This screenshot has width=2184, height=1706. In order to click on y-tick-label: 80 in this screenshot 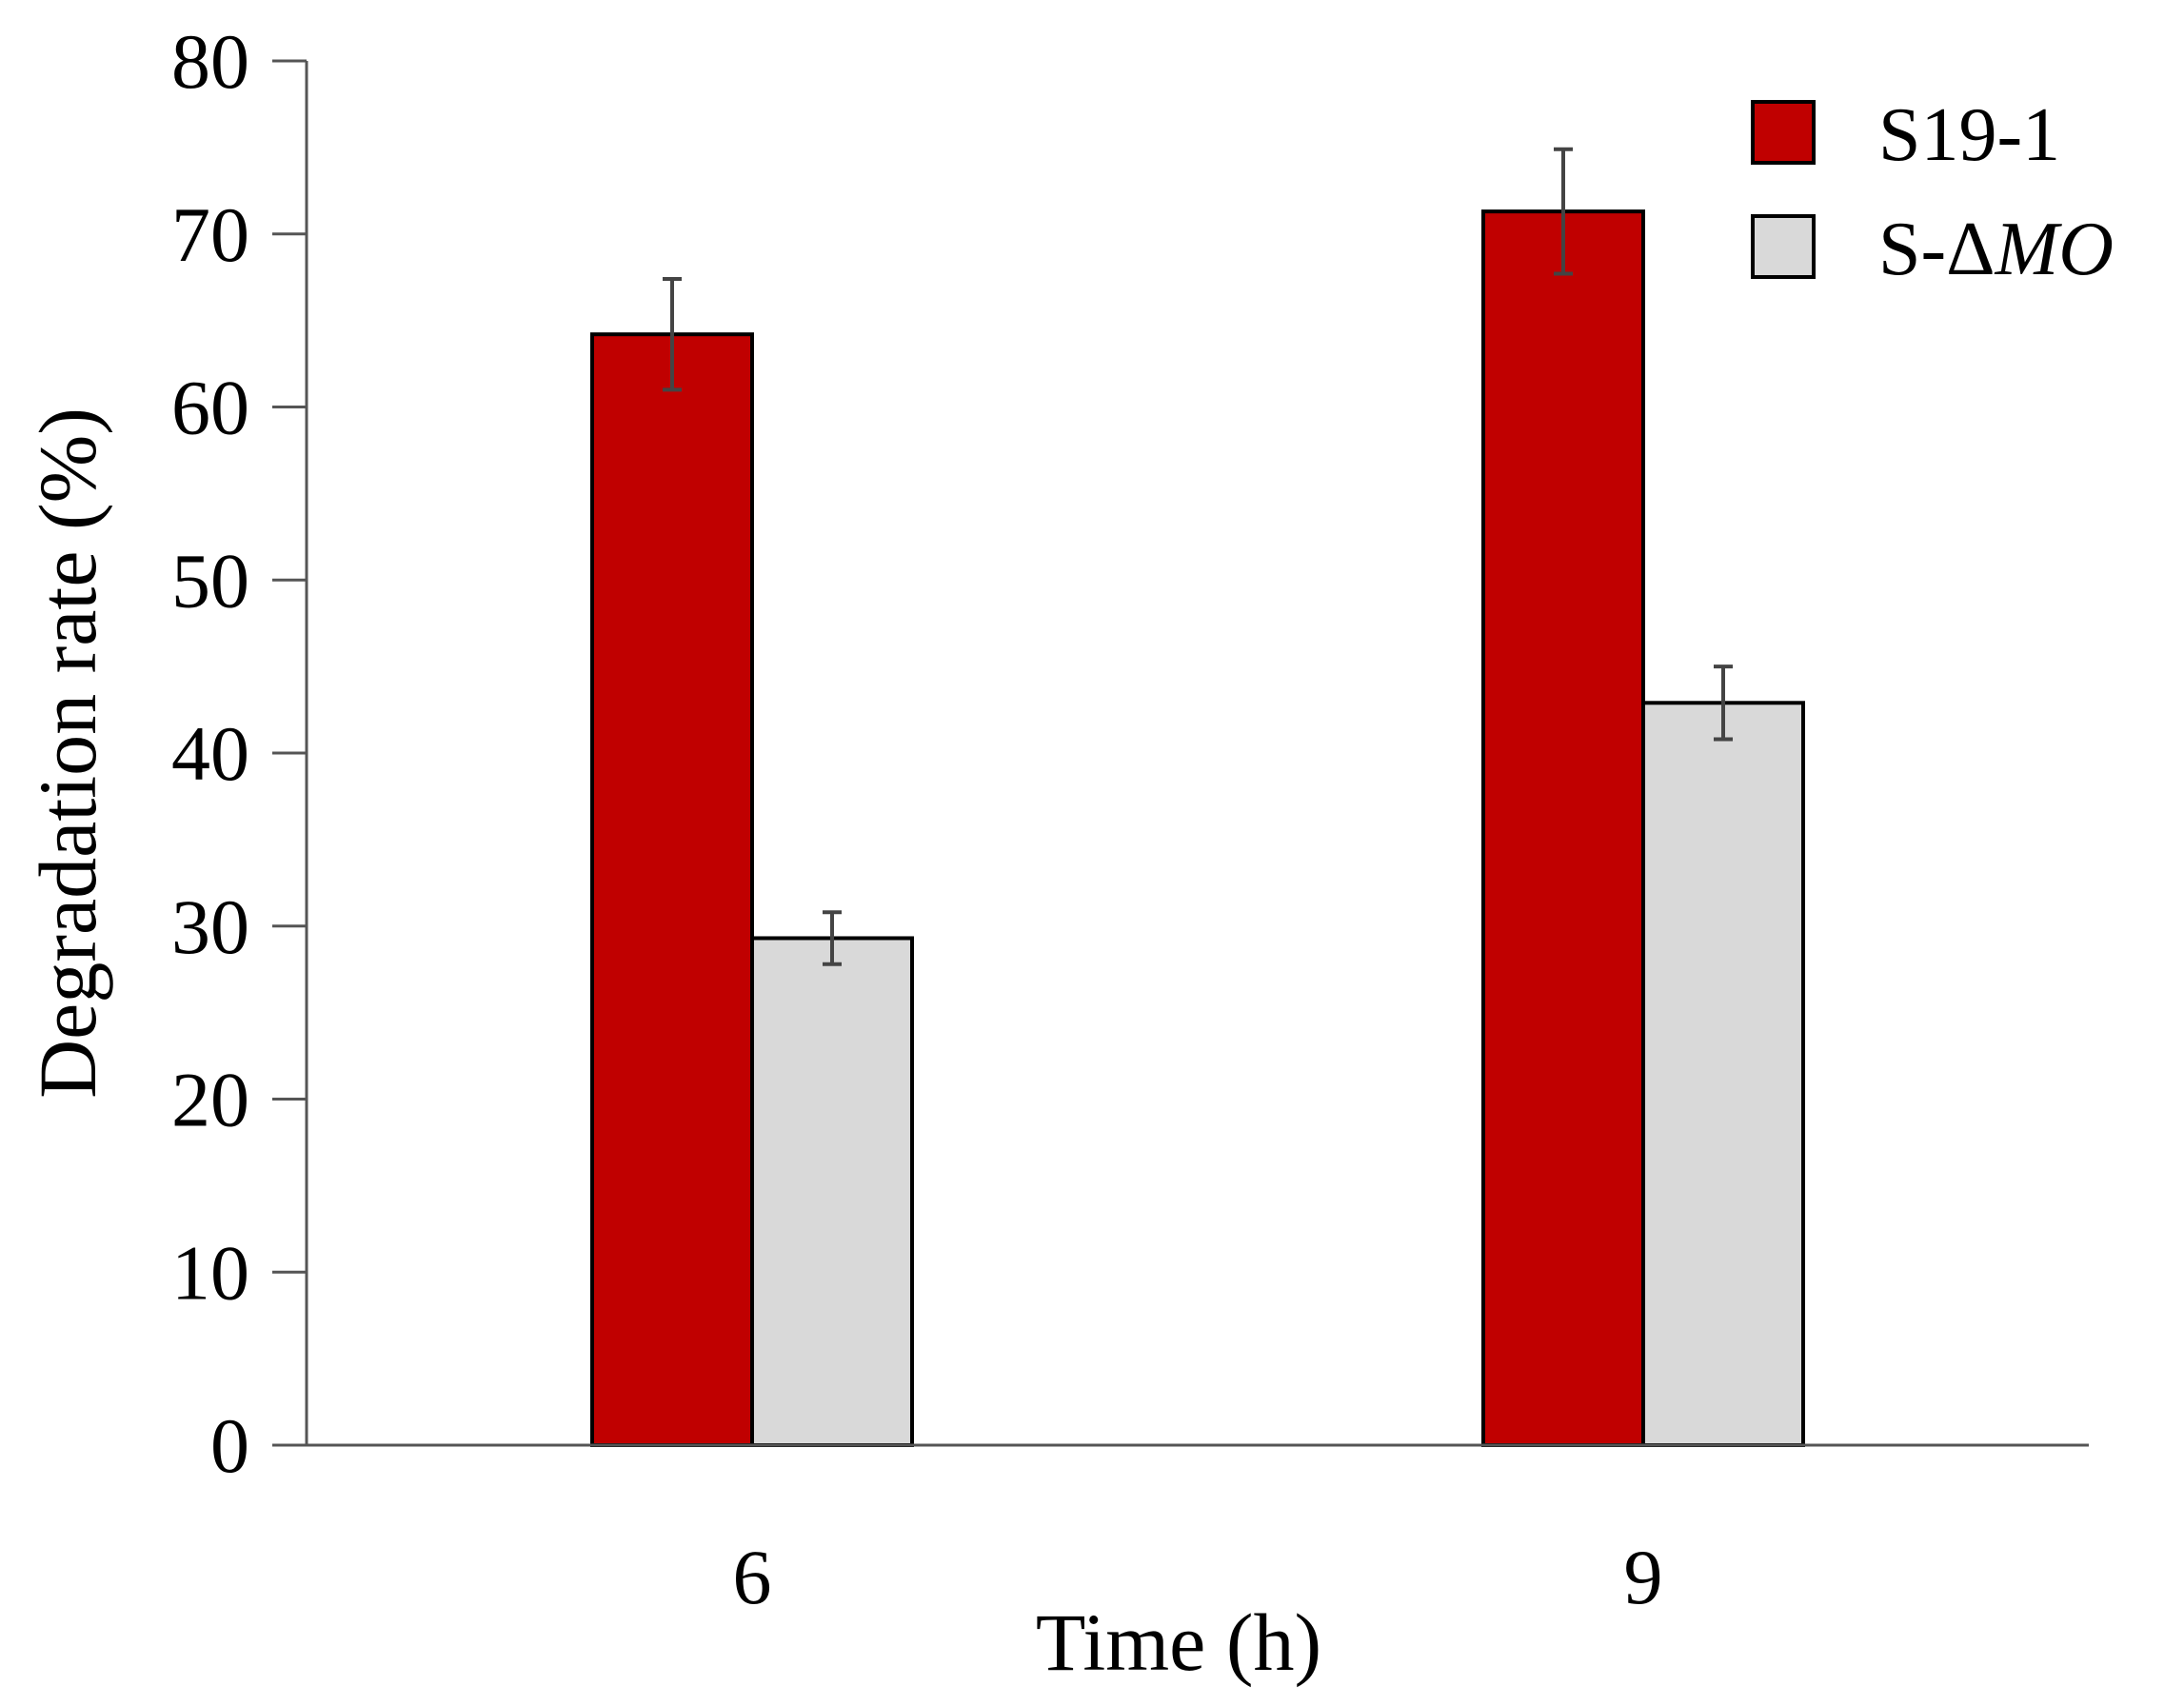, I will do `click(210, 62)`.